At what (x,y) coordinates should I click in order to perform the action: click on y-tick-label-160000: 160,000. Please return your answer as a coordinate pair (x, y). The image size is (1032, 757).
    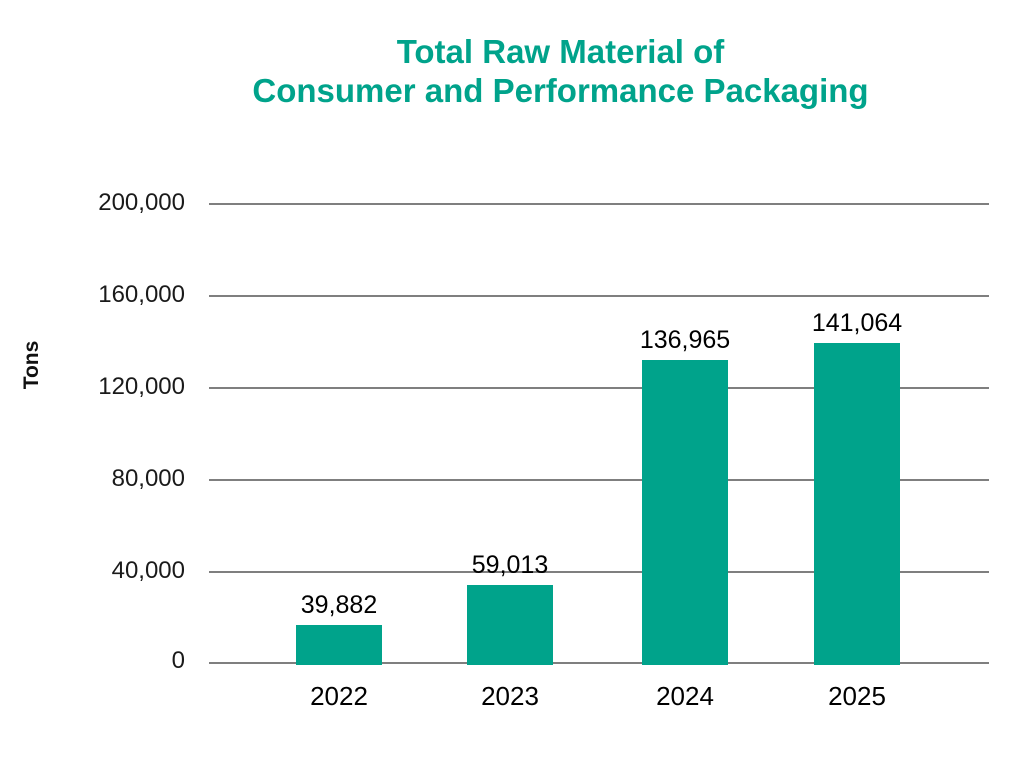
    Looking at the image, I should click on (141, 294).